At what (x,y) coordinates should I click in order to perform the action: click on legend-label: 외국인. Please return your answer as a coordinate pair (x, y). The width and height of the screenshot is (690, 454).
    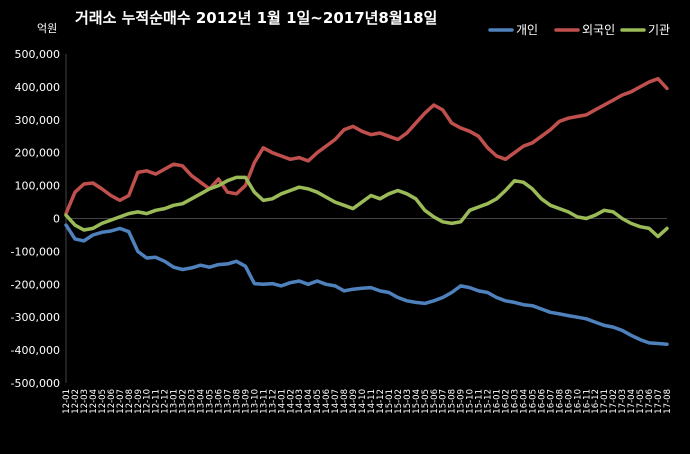
    Looking at the image, I should click on (598, 30).